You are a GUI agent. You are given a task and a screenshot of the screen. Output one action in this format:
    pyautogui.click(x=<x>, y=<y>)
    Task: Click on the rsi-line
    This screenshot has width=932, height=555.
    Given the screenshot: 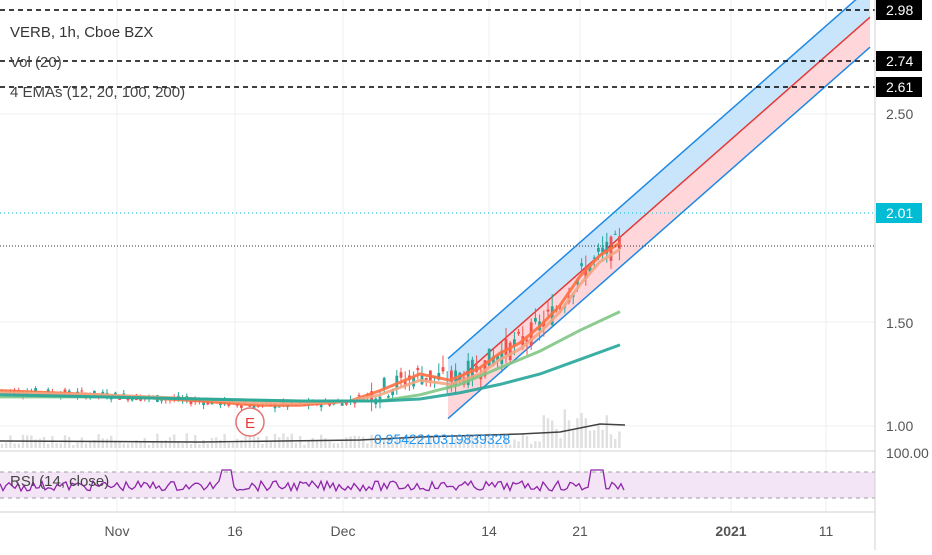 What is the action you would take?
    pyautogui.click(x=312, y=481)
    